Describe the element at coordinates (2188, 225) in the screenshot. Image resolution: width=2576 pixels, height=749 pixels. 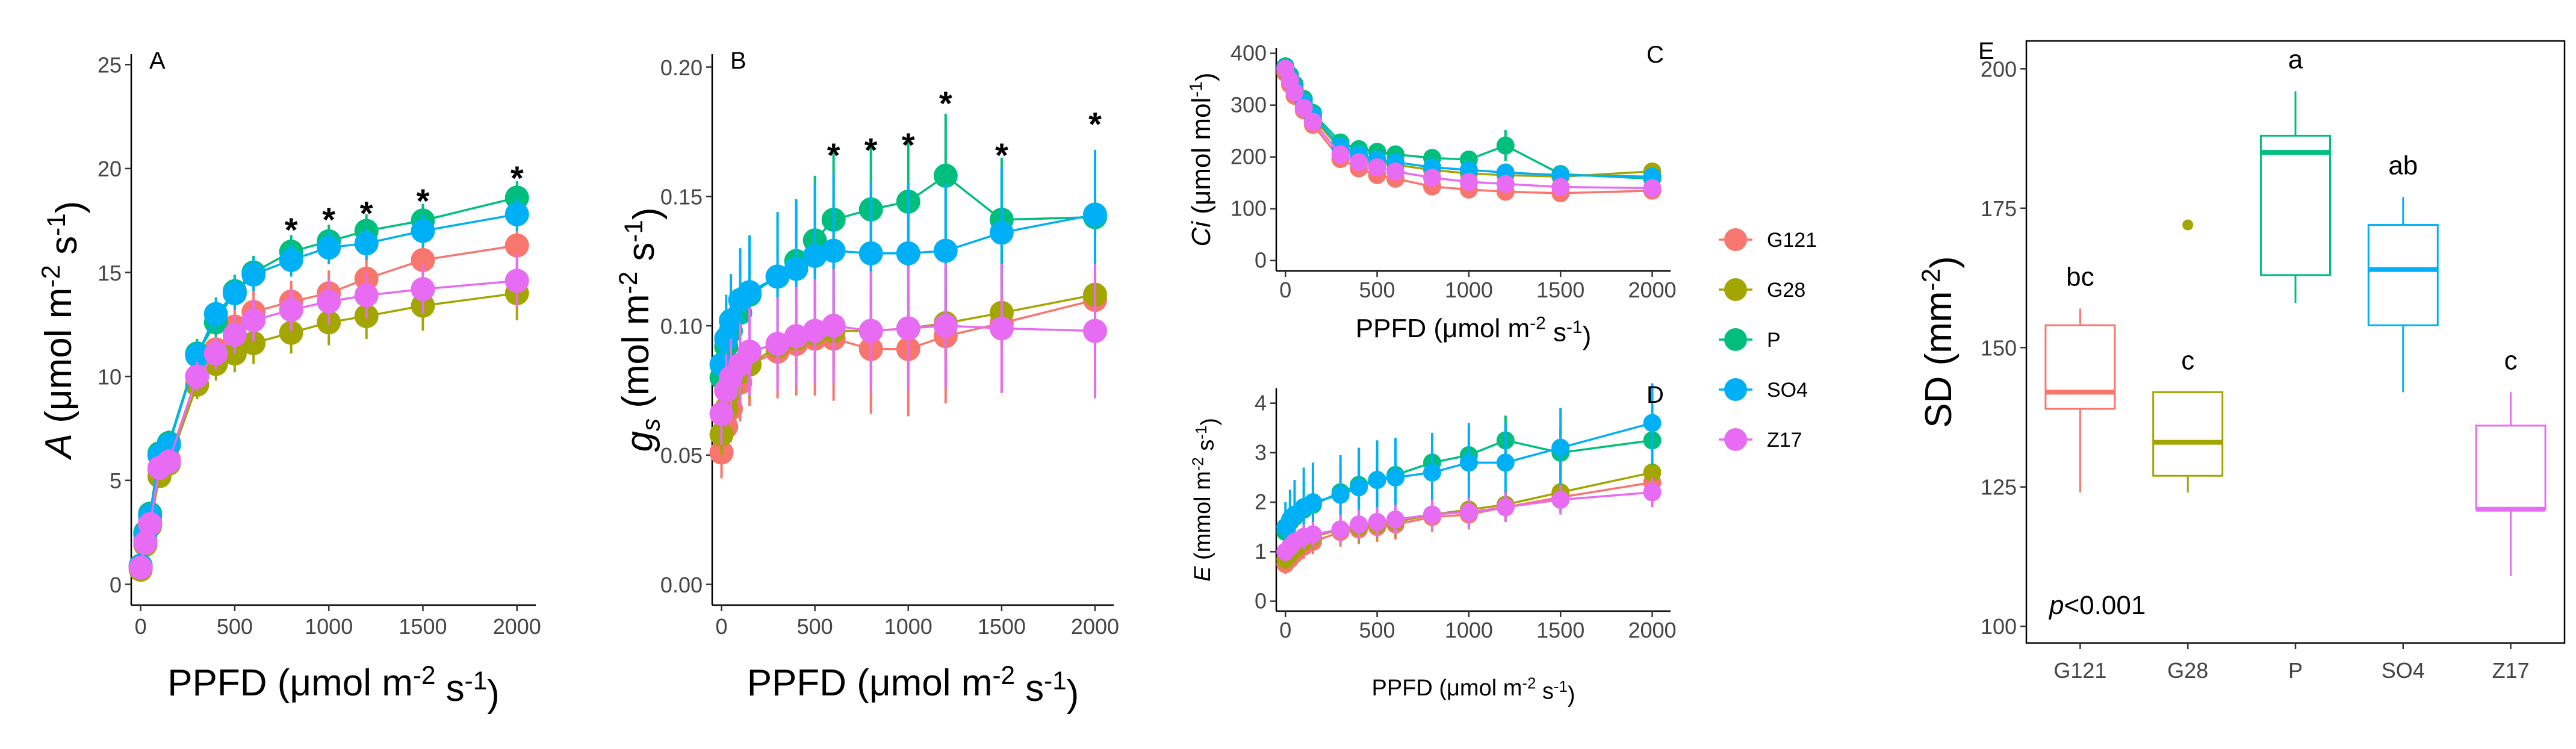
I see `outlier-point` at that location.